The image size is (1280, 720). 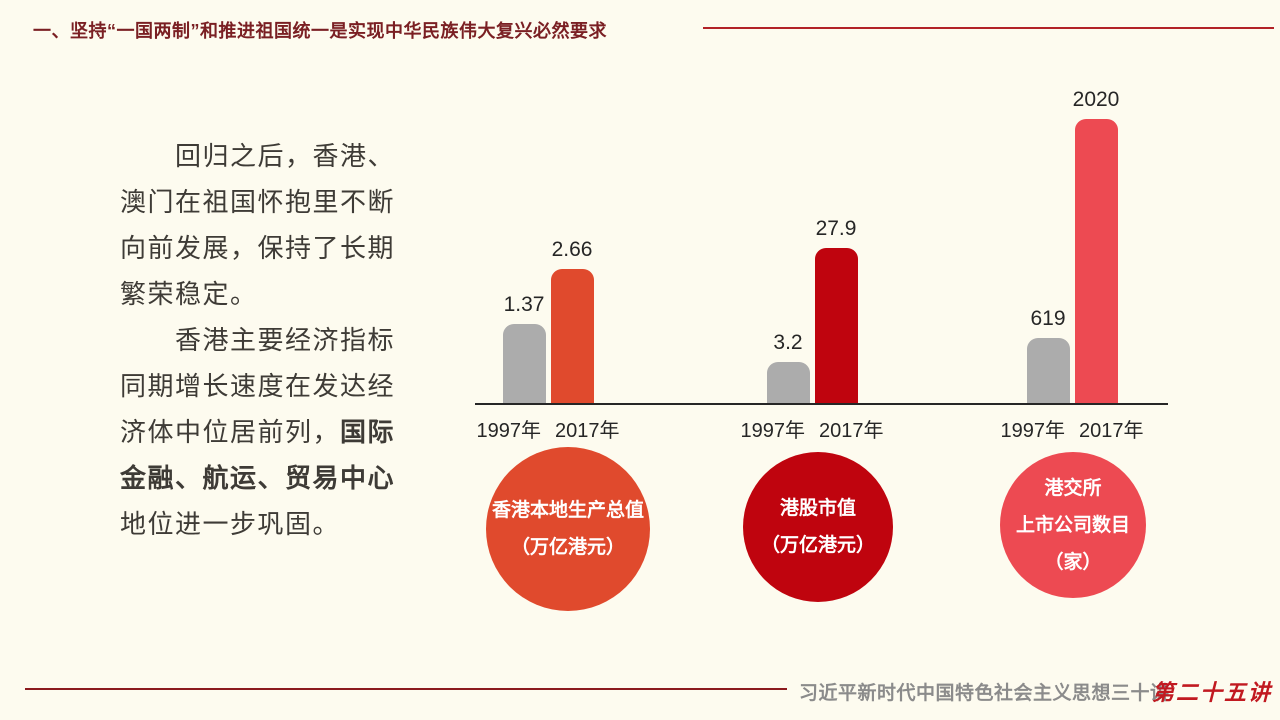 What do you see at coordinates (1096, 99) in the screenshot?
I see `bar-value-label: 2020` at bounding box center [1096, 99].